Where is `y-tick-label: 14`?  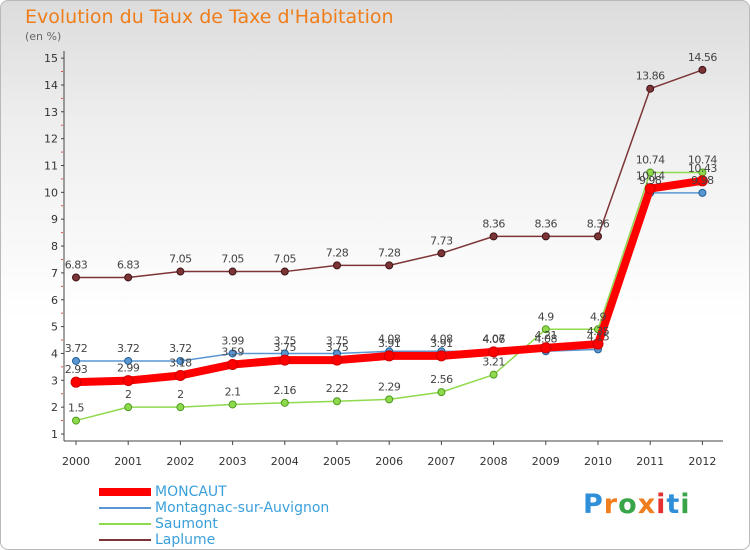 y-tick-label: 14 is located at coordinates (51, 85).